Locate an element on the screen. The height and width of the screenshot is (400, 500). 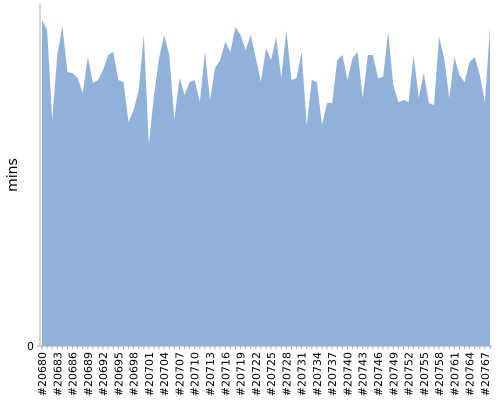
x-tick-label: #20755 is located at coordinates (424, 374).